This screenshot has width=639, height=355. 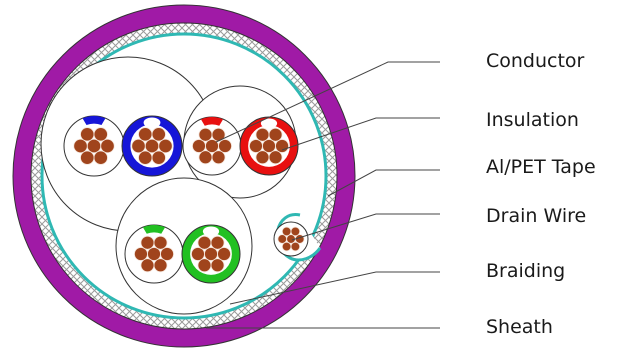 I want to click on label-drain-wire: Drain Wire, so click(x=536, y=216).